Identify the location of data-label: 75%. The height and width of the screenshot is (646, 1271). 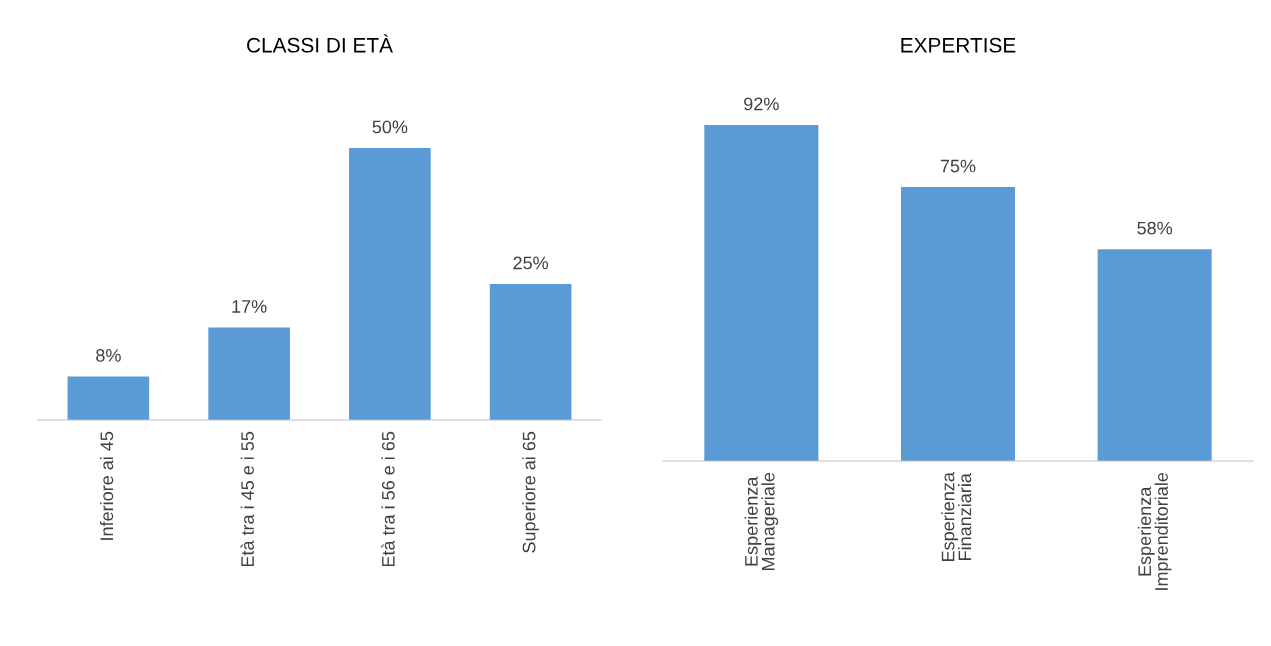
(958, 166).